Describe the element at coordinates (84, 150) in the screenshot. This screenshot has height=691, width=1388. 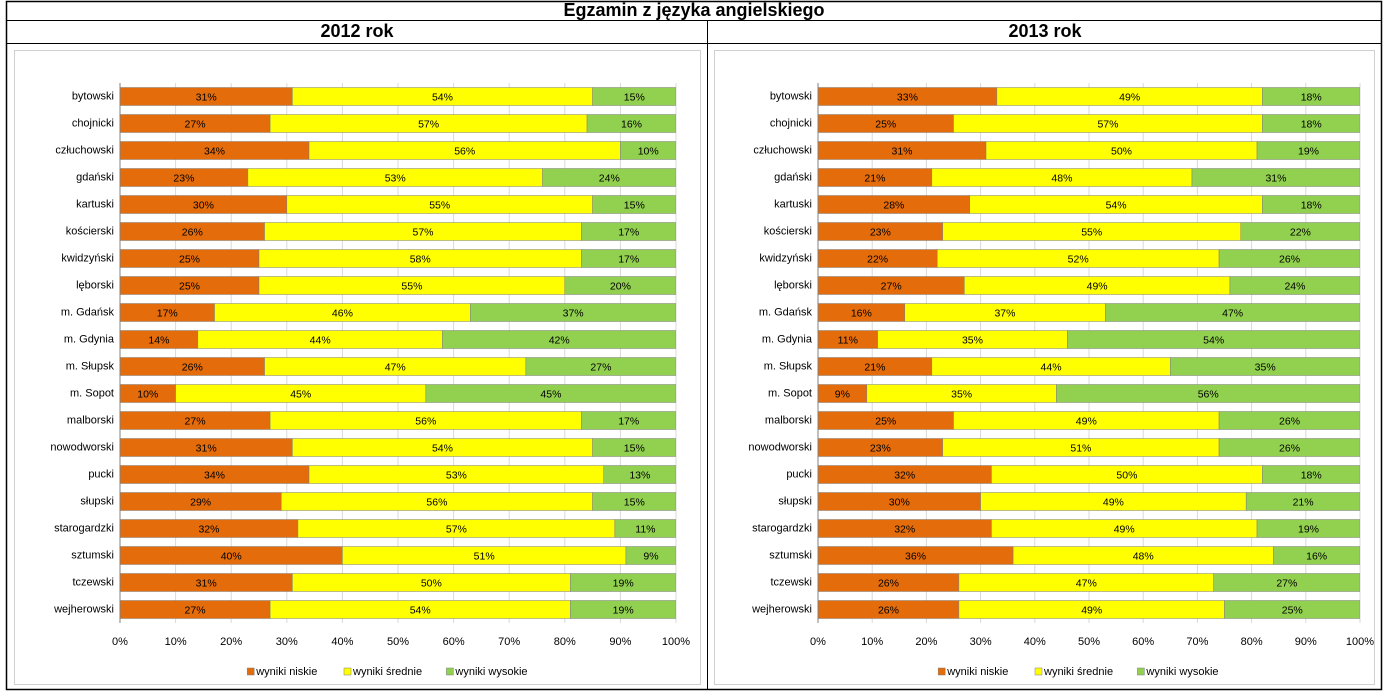
I see `category-label: człuchowski` at that location.